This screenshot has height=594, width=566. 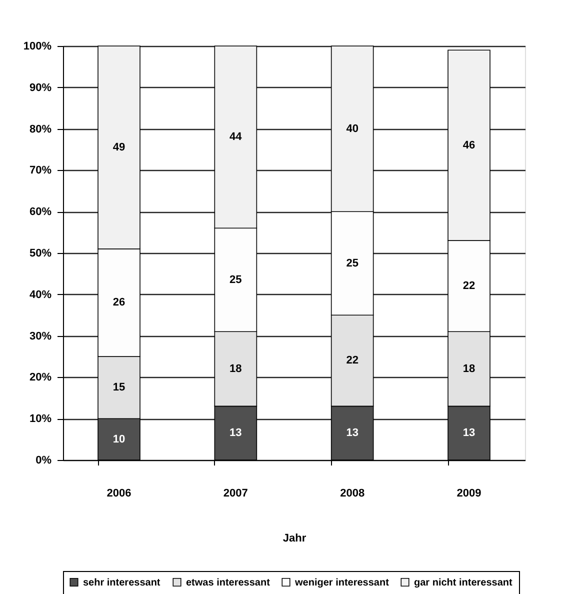 I want to click on legend-label: weniger interessant, so click(x=342, y=582).